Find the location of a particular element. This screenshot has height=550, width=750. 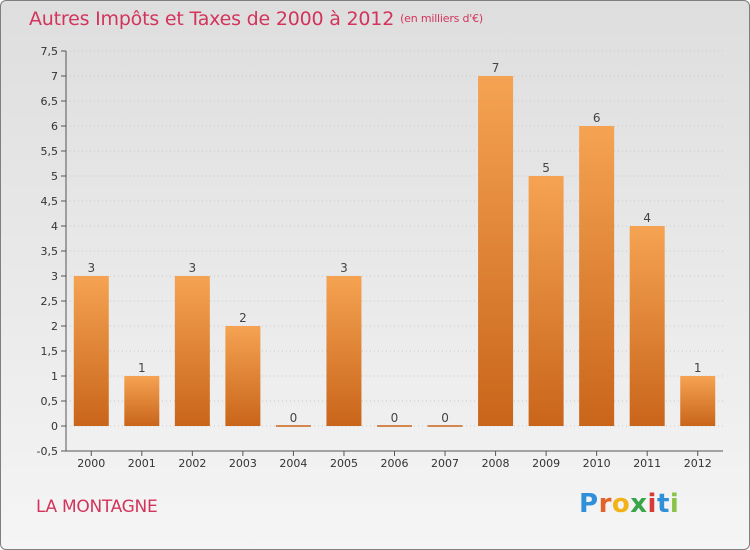

logo-letter: r is located at coordinates (605, 504).